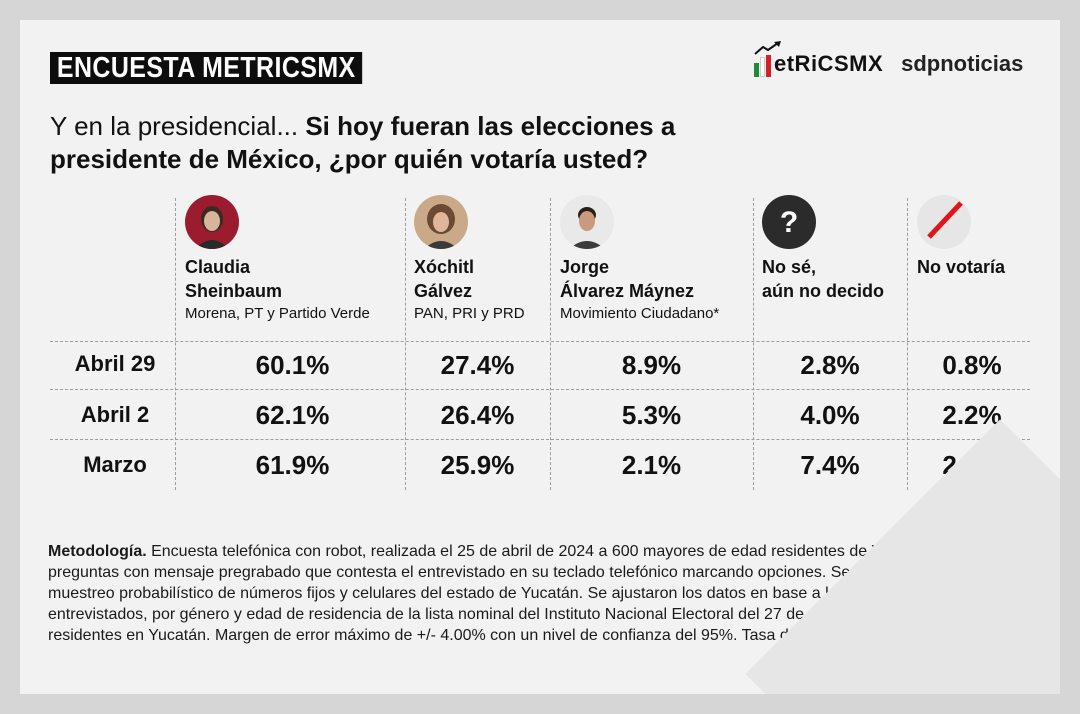 This screenshot has height=714, width=1080. What do you see at coordinates (212, 222) in the screenshot?
I see `sheinbaum-portrait-icon` at bounding box center [212, 222].